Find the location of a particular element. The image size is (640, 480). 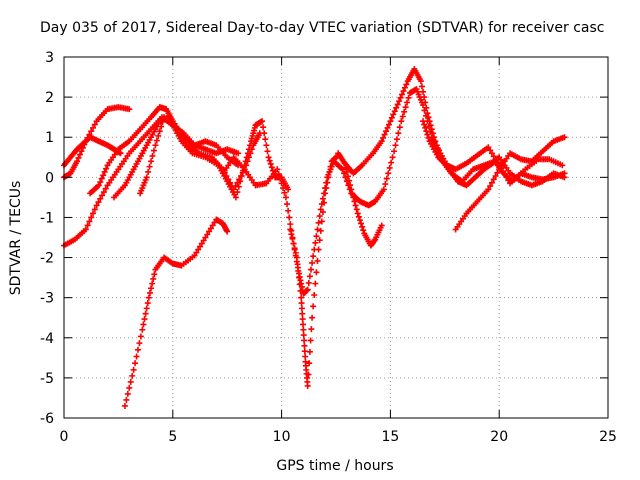

y-tick-label: -2 is located at coordinates (47, 259).